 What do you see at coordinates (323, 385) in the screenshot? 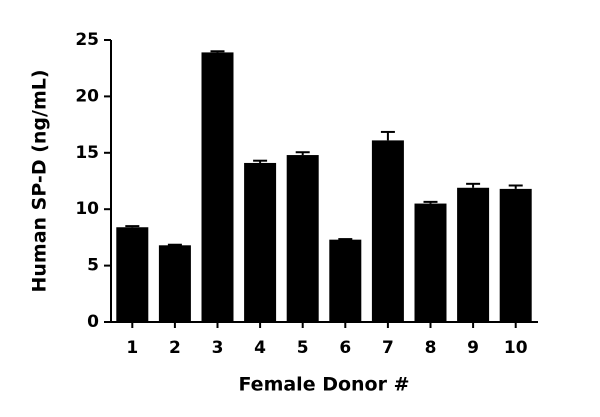
I see `x-axis-title: Female Donor #` at bounding box center [323, 385].